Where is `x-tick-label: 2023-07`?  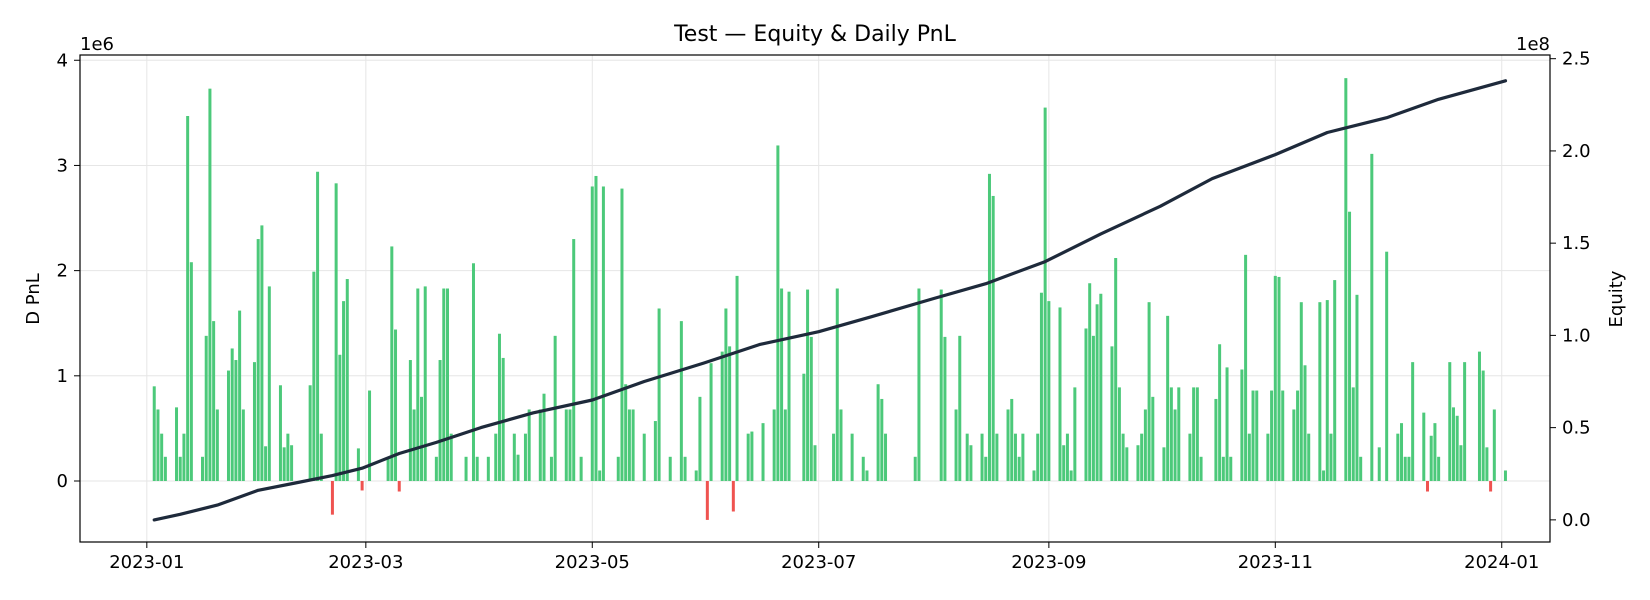
x-tick-label: 2023-07 is located at coordinates (818, 562).